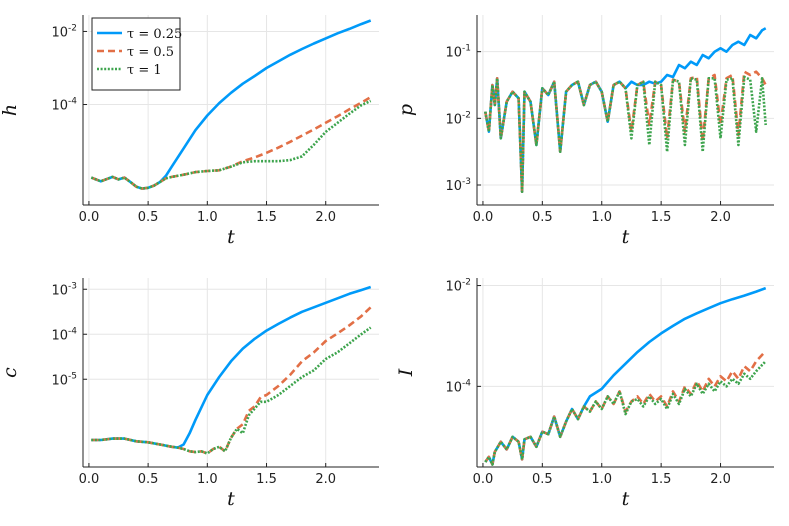  Describe the element at coordinates (150, 52) in the screenshot. I see `legend-label: τ = 0.5` at that location.